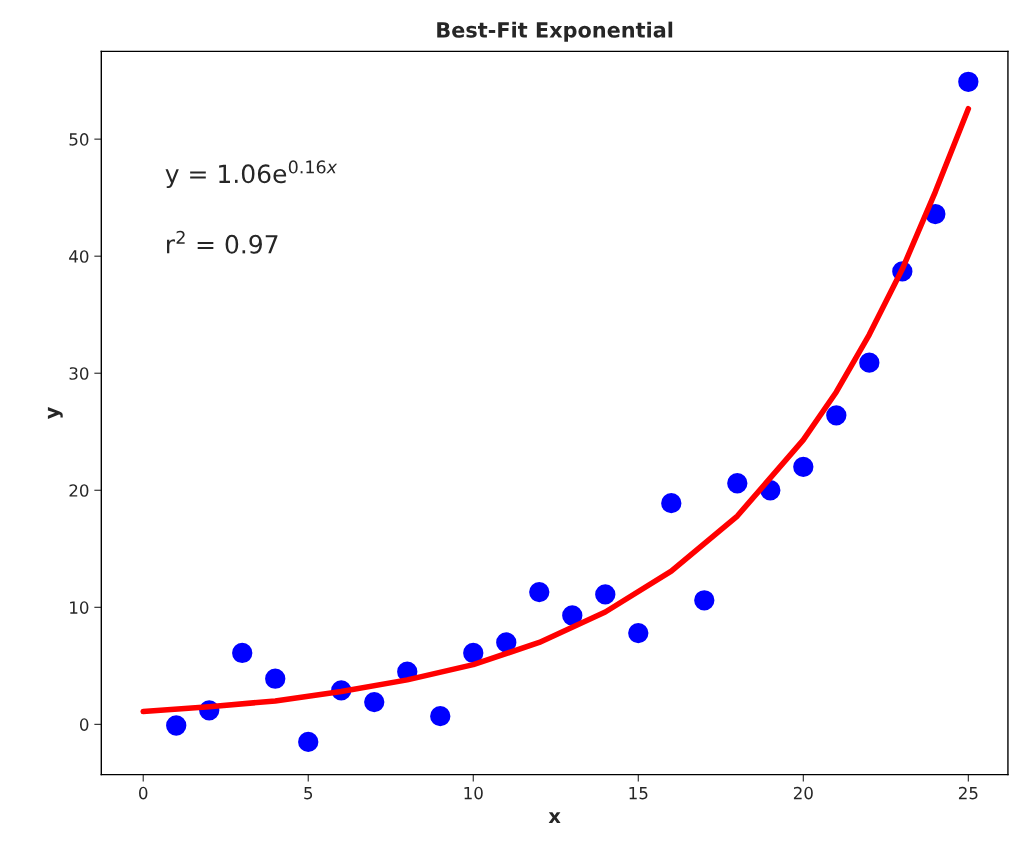  I want to click on x-axis-title: x, so click(554, 817).